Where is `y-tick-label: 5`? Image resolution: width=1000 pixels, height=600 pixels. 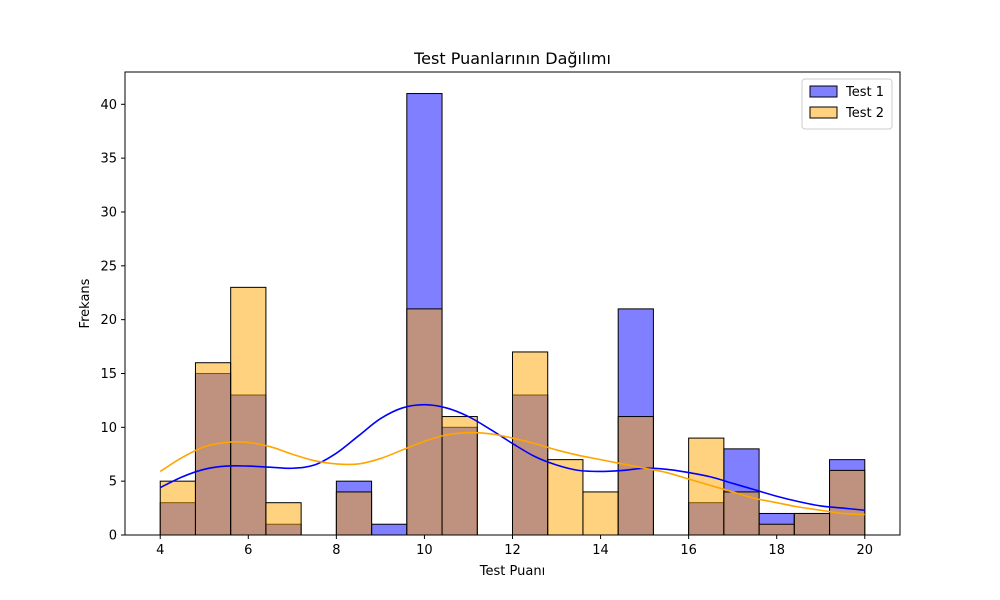 y-tick-label: 5 is located at coordinates (113, 482).